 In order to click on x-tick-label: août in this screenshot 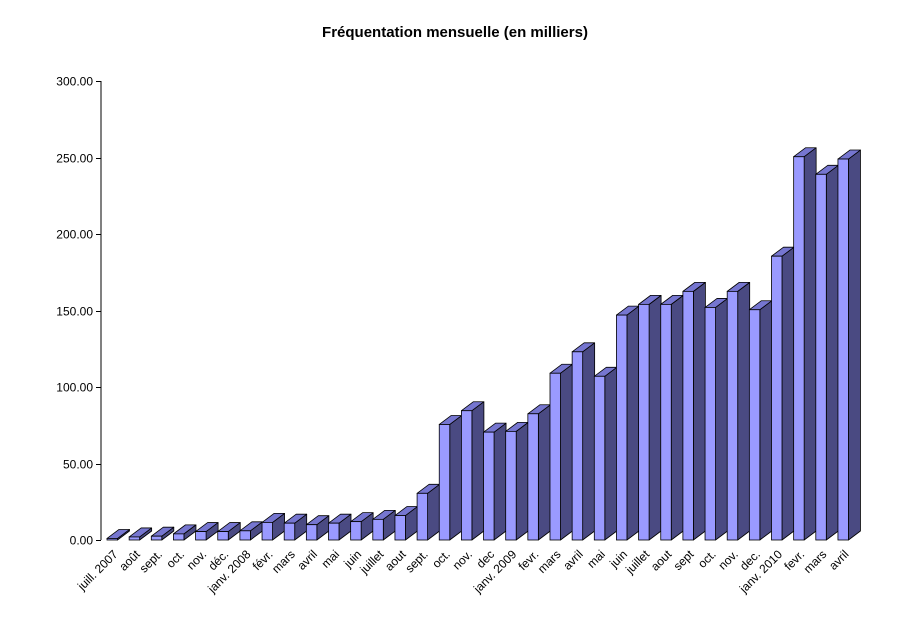, I will do `click(129, 560)`.